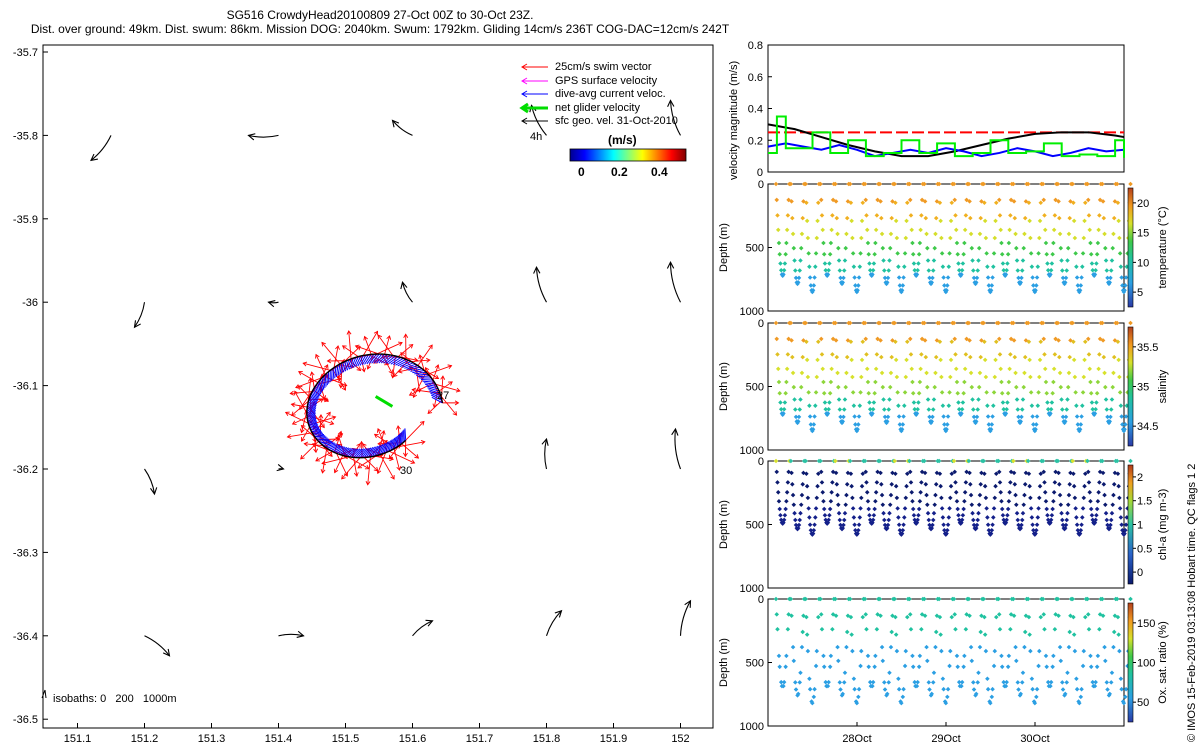 This screenshot has width=1200, height=750. Describe the element at coordinates (1147, 427) in the screenshot. I see `section-colorbar-tick-label: 34.5` at that location.